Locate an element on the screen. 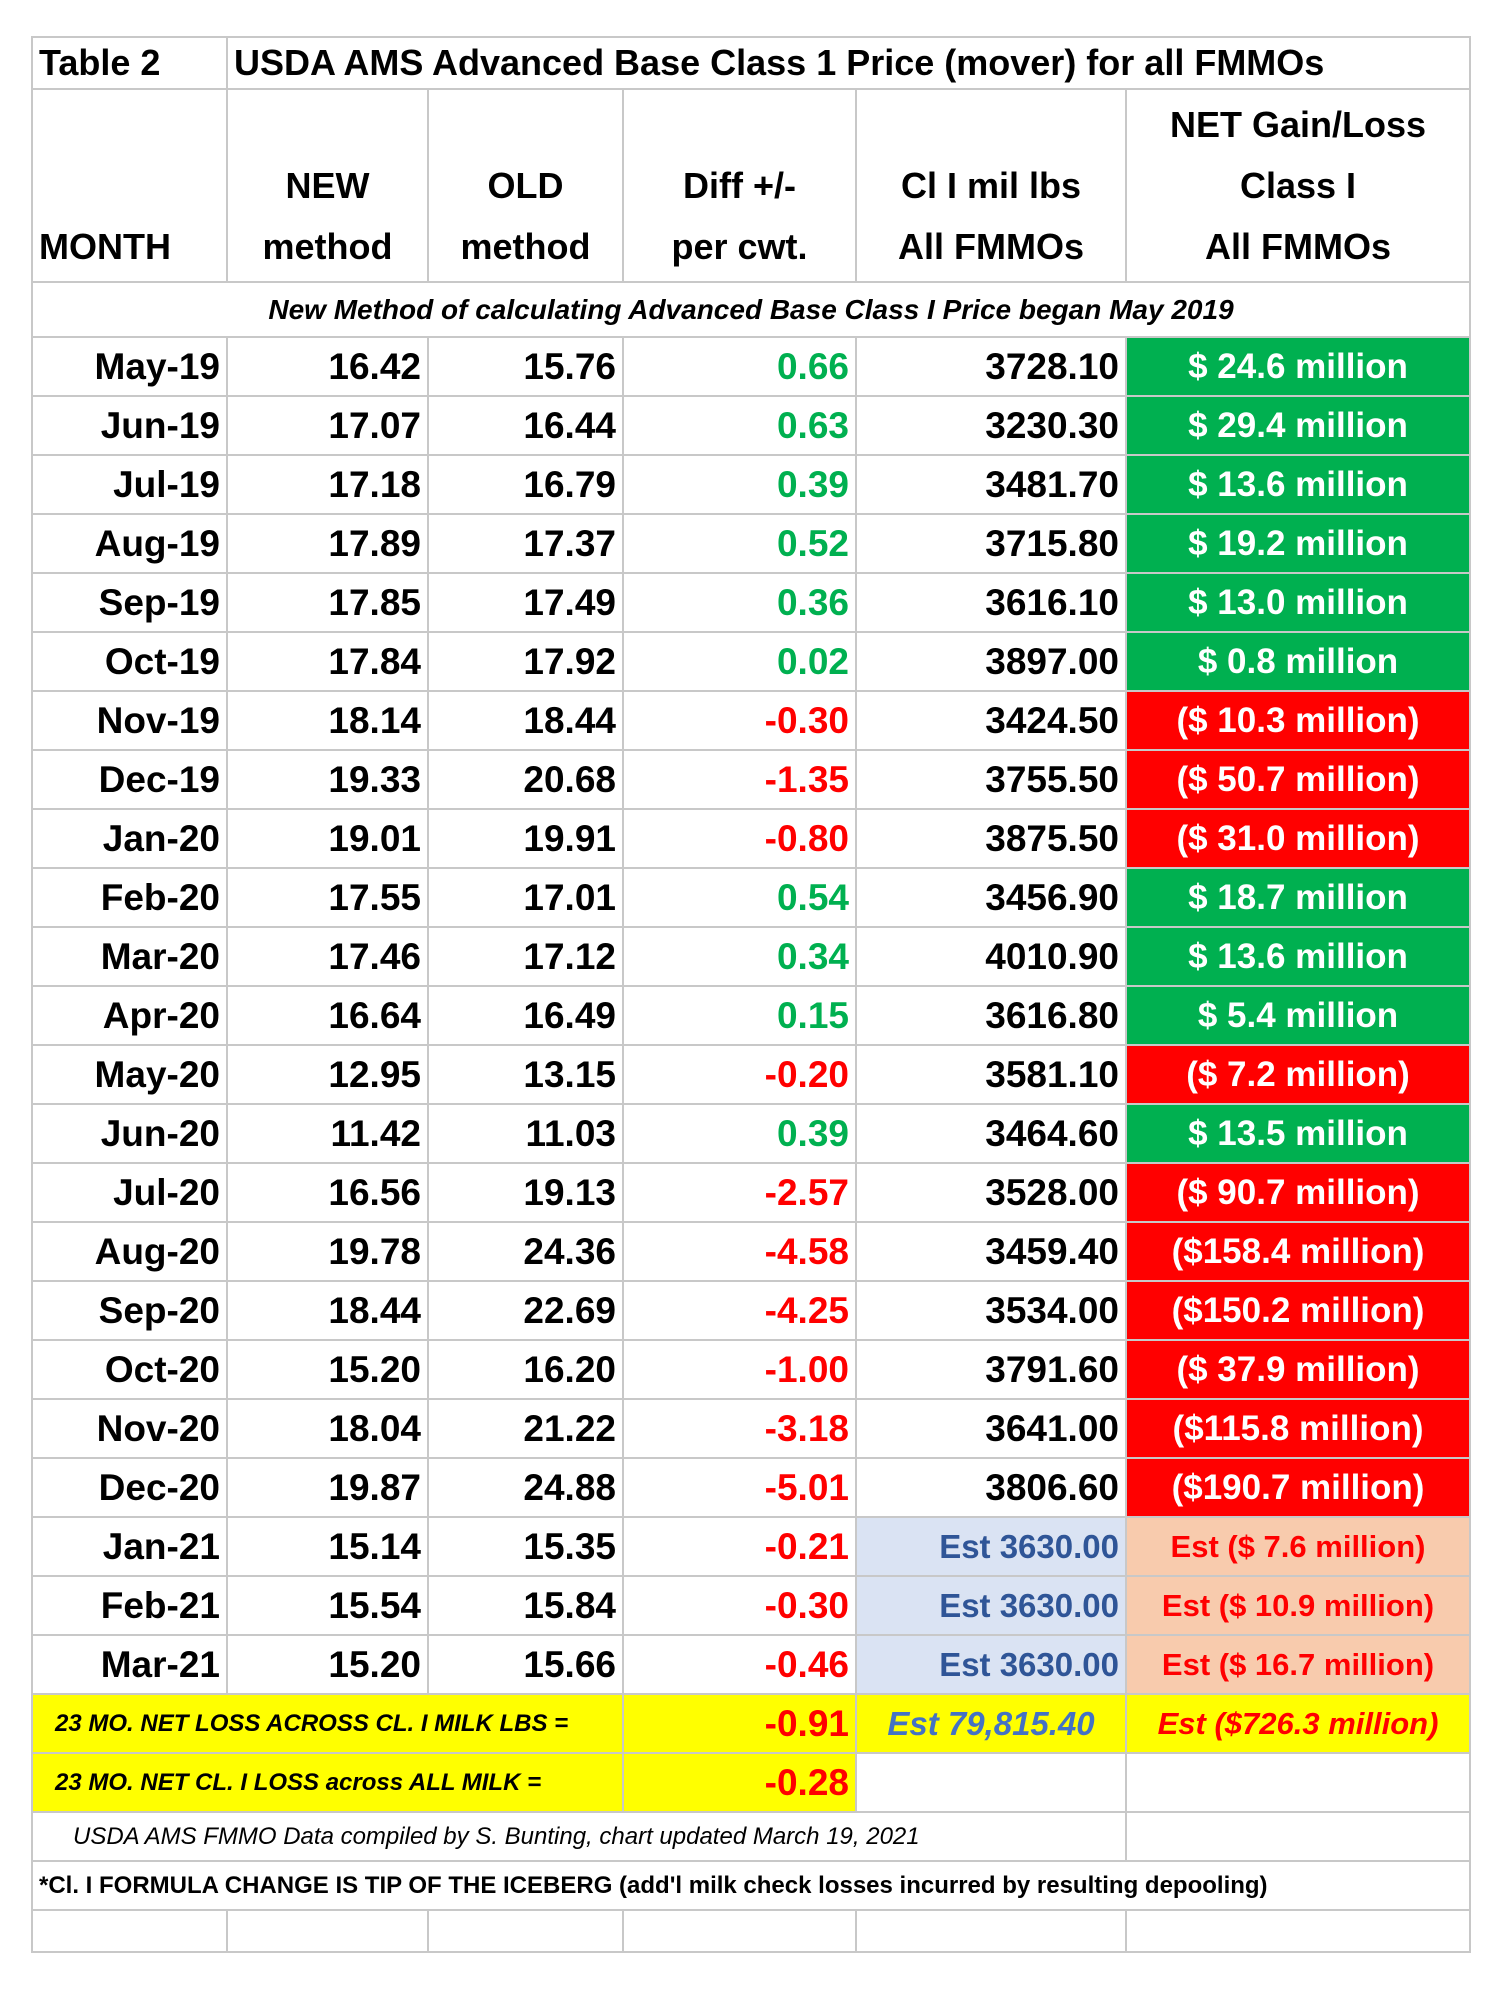  cell: 19.13 is located at coordinates (525, 1192).